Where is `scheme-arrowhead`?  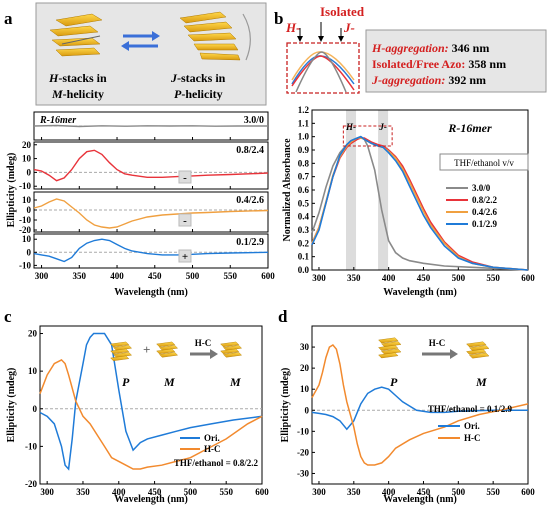
scheme-arrowhead is located at coordinates (454, 354).